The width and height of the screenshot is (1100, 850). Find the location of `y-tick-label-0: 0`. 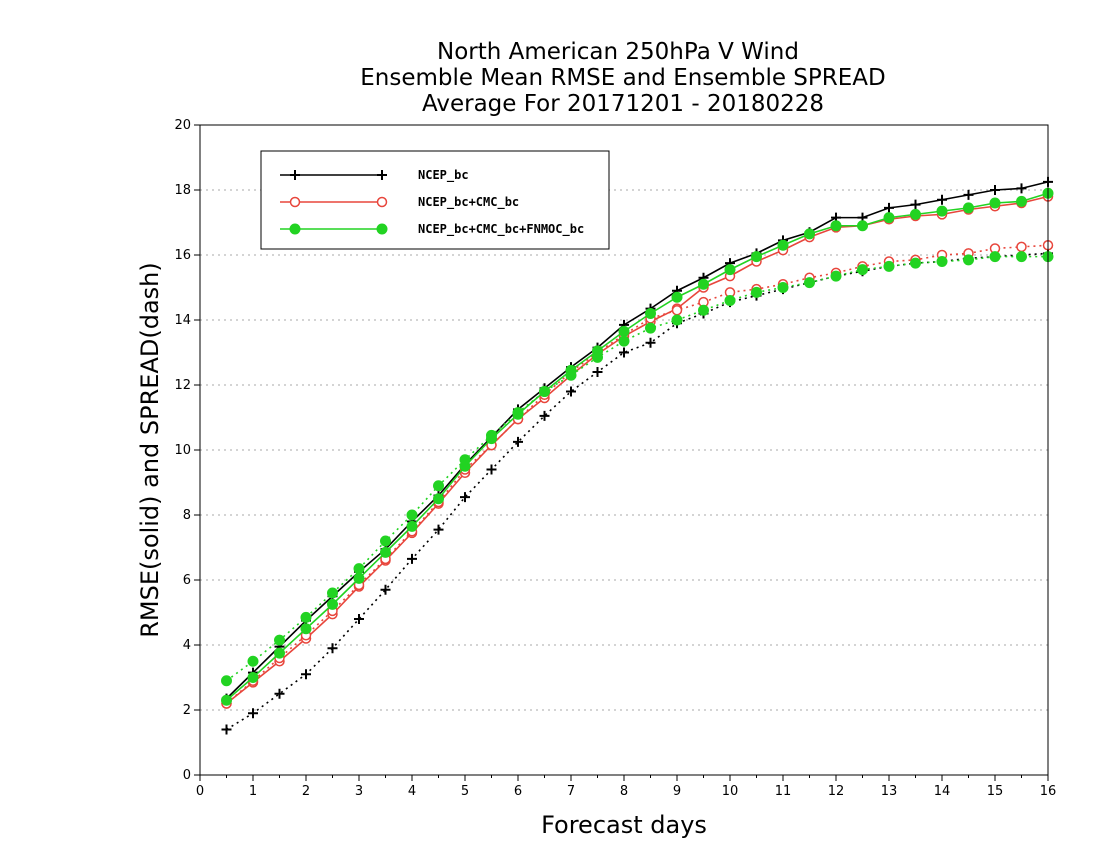

y-tick-label-0: 0 is located at coordinates (187, 775).